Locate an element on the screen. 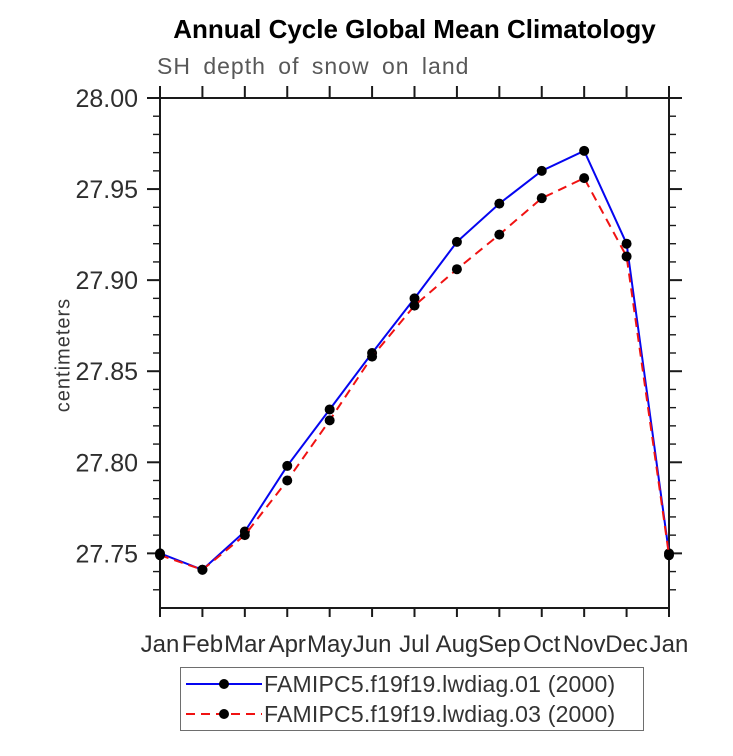 The height and width of the screenshot is (756, 733). x-tick-label: Oct is located at coordinates (542, 644).